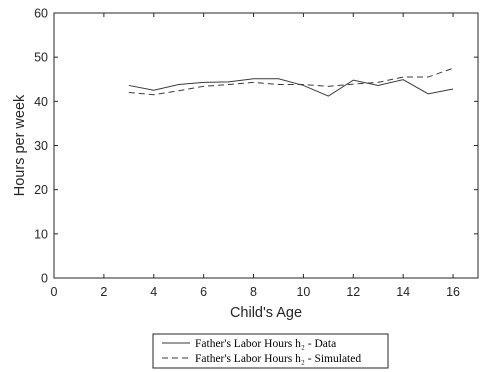  I want to click on legend-label-data: Father's Labor Hours h₂ - Data, so click(265, 344).